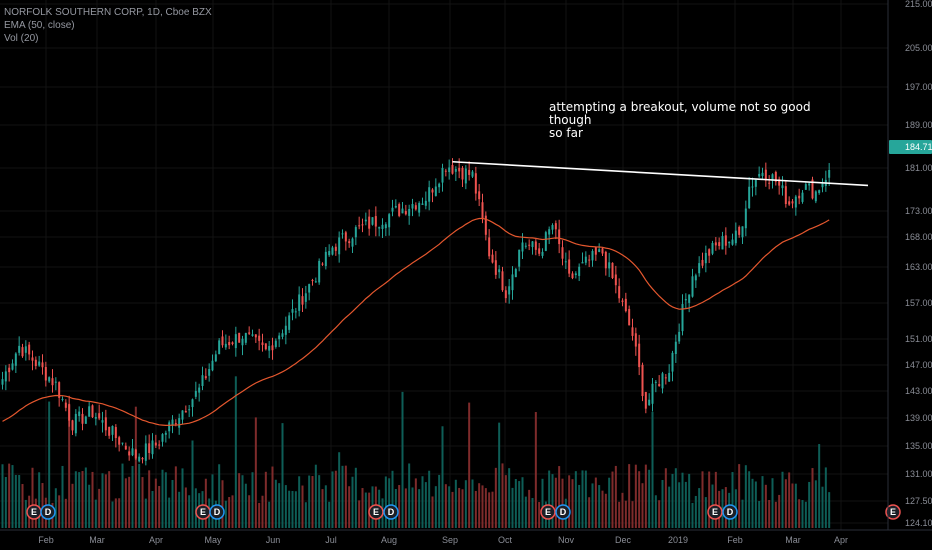 The height and width of the screenshot is (550, 932). I want to click on time-tick-label: 2019, so click(678, 540).